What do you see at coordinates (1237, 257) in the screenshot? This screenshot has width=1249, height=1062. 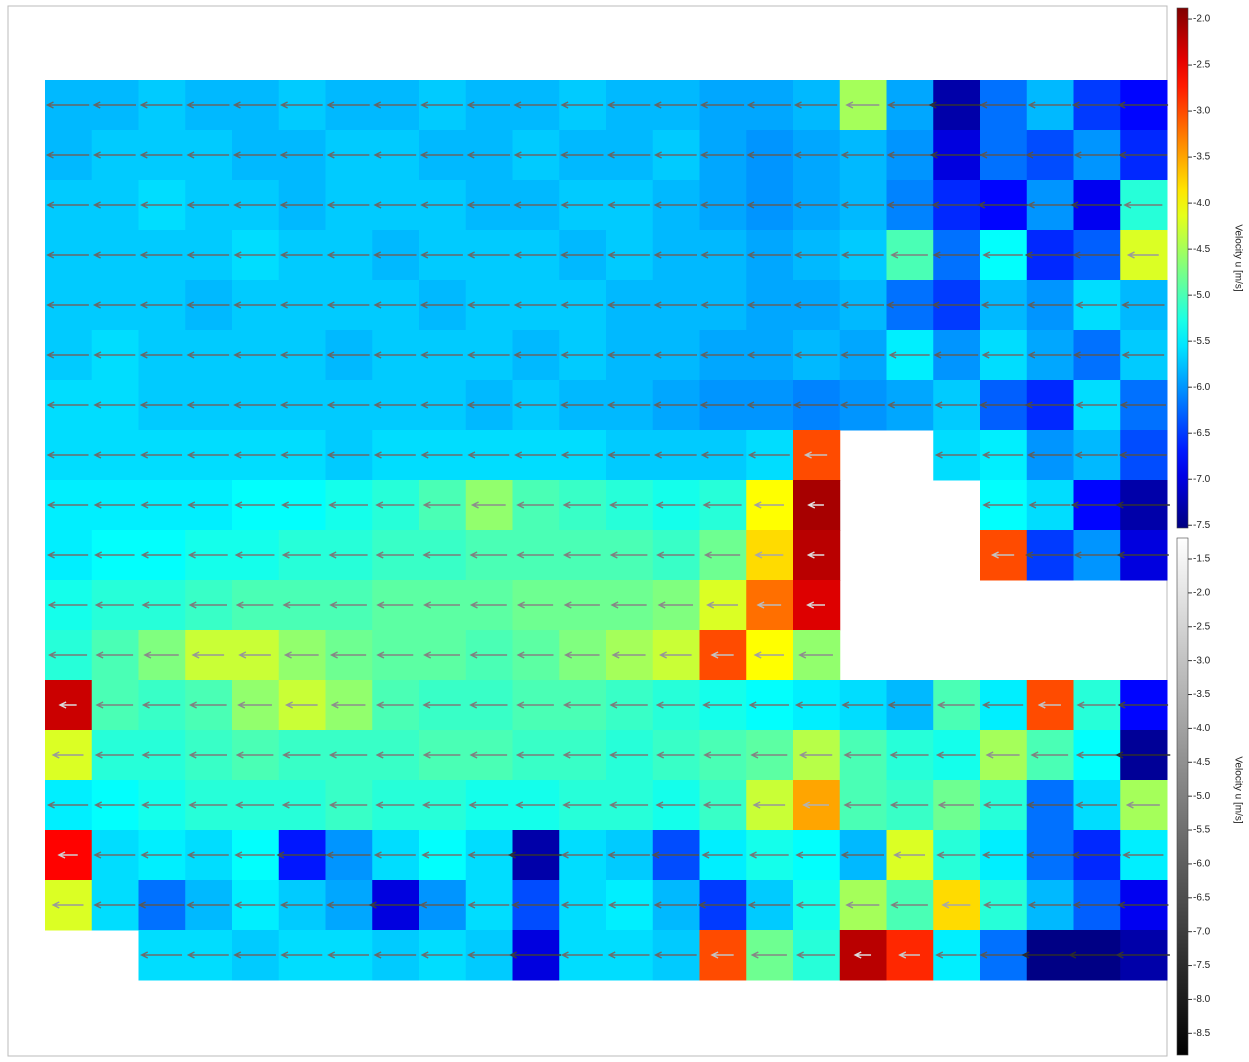 I see `colorbar-label: Velocity u [m/s]` at bounding box center [1237, 257].